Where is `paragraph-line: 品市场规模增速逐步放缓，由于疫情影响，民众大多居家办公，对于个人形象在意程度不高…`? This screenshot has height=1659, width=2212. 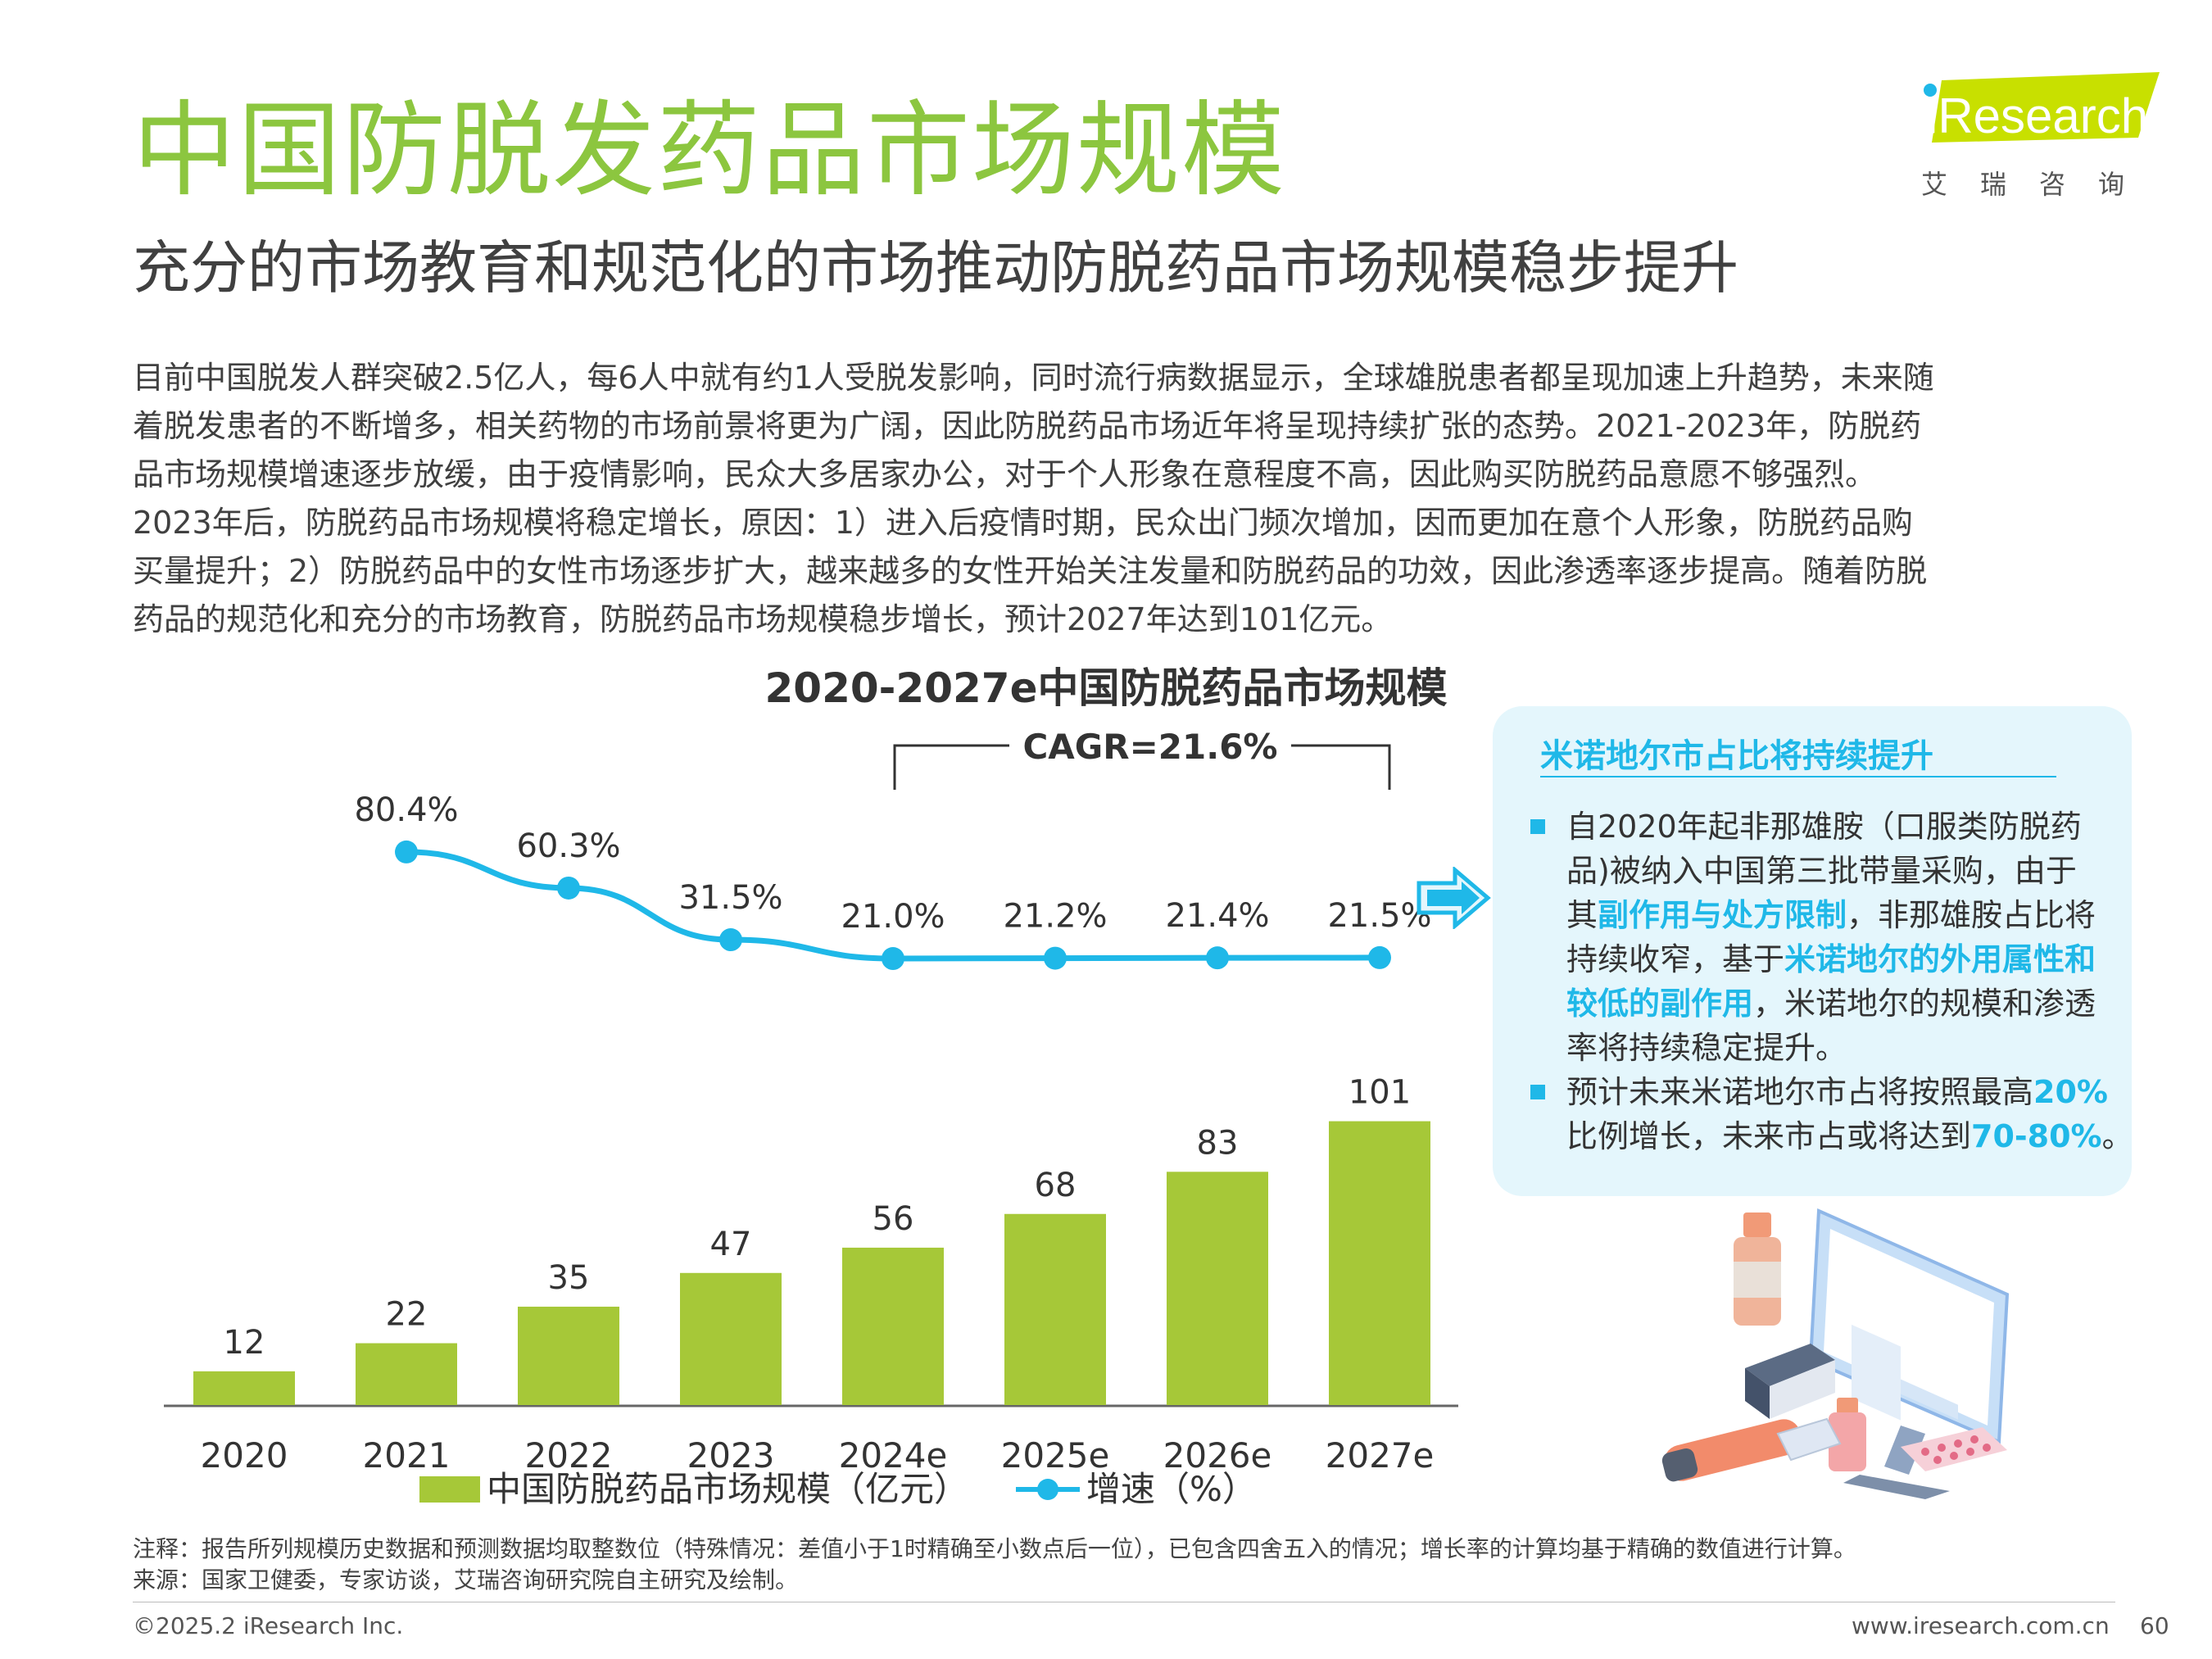
paragraph-line: 品市场规模增速逐步放缓，由于疫情影响，民众大多居家办公，对于个人形象在意程度不高… is located at coordinates (1005, 474).